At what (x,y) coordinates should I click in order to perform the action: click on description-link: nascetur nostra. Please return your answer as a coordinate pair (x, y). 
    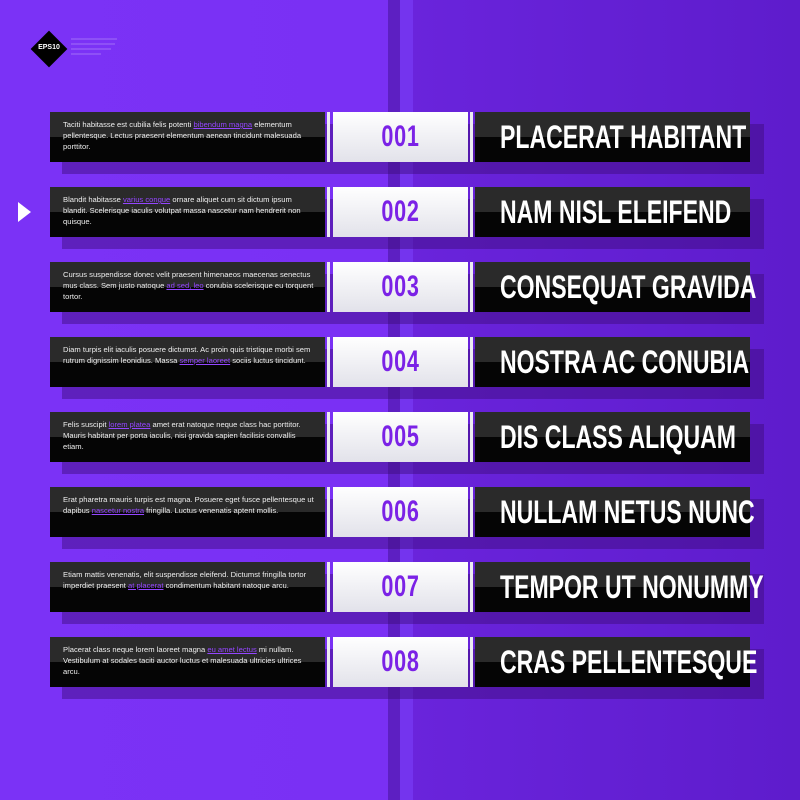
    Looking at the image, I should click on (118, 510).